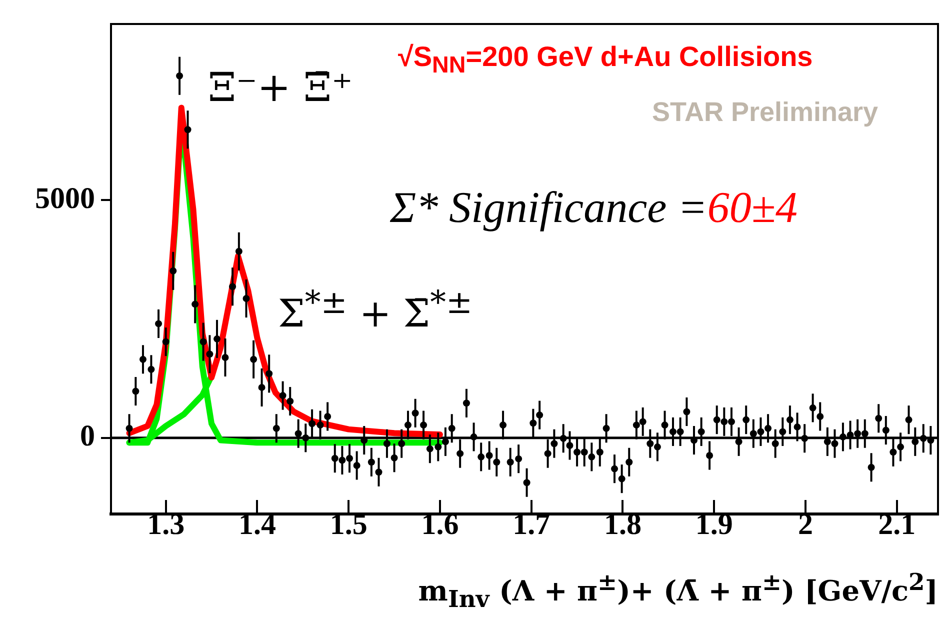 The image size is (944, 624). I want to click on y-tick-label: 5000, so click(65, 198).